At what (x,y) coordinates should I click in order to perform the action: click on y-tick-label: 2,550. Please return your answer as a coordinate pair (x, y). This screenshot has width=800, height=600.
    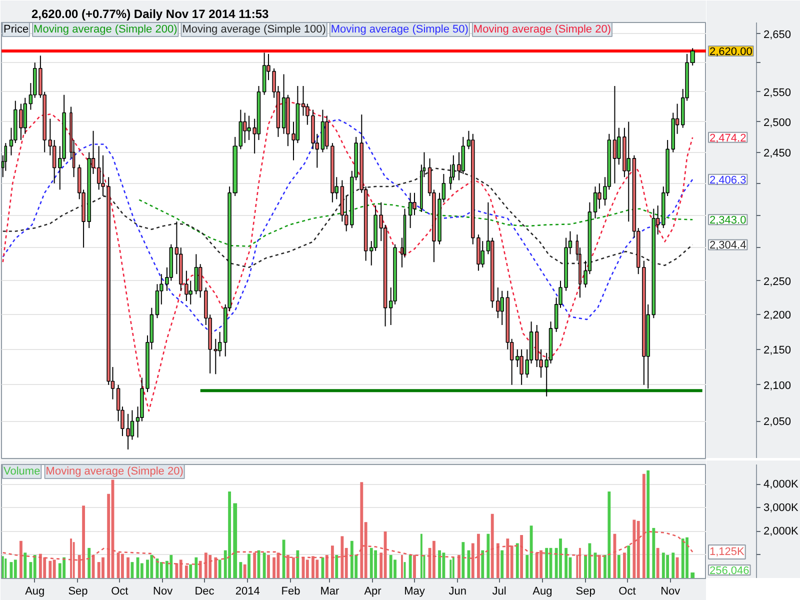
    Looking at the image, I should click on (778, 92).